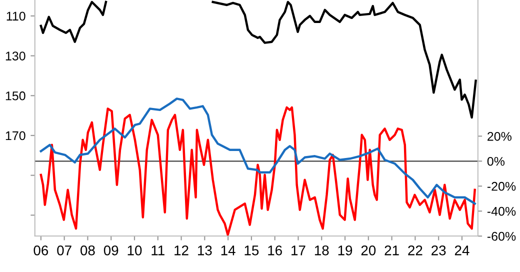 The height and width of the screenshot is (272, 520). I want to click on x-tick-label: 21, so click(391, 250).